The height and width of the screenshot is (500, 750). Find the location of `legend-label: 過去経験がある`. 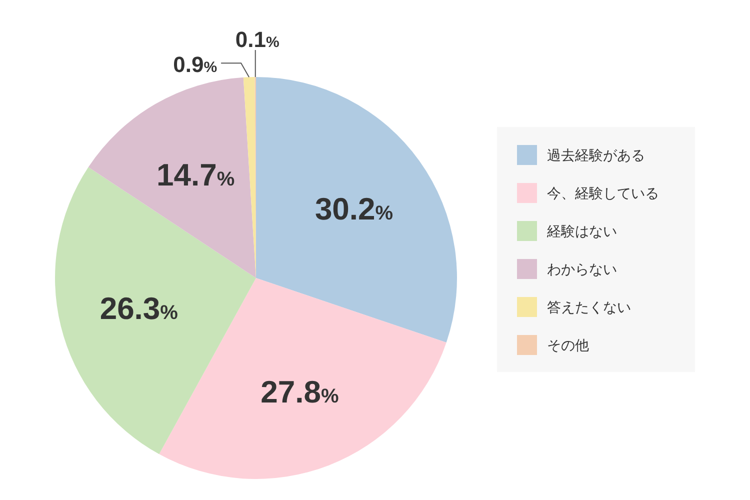

legend-label: 過去経験がある is located at coordinates (596, 155).